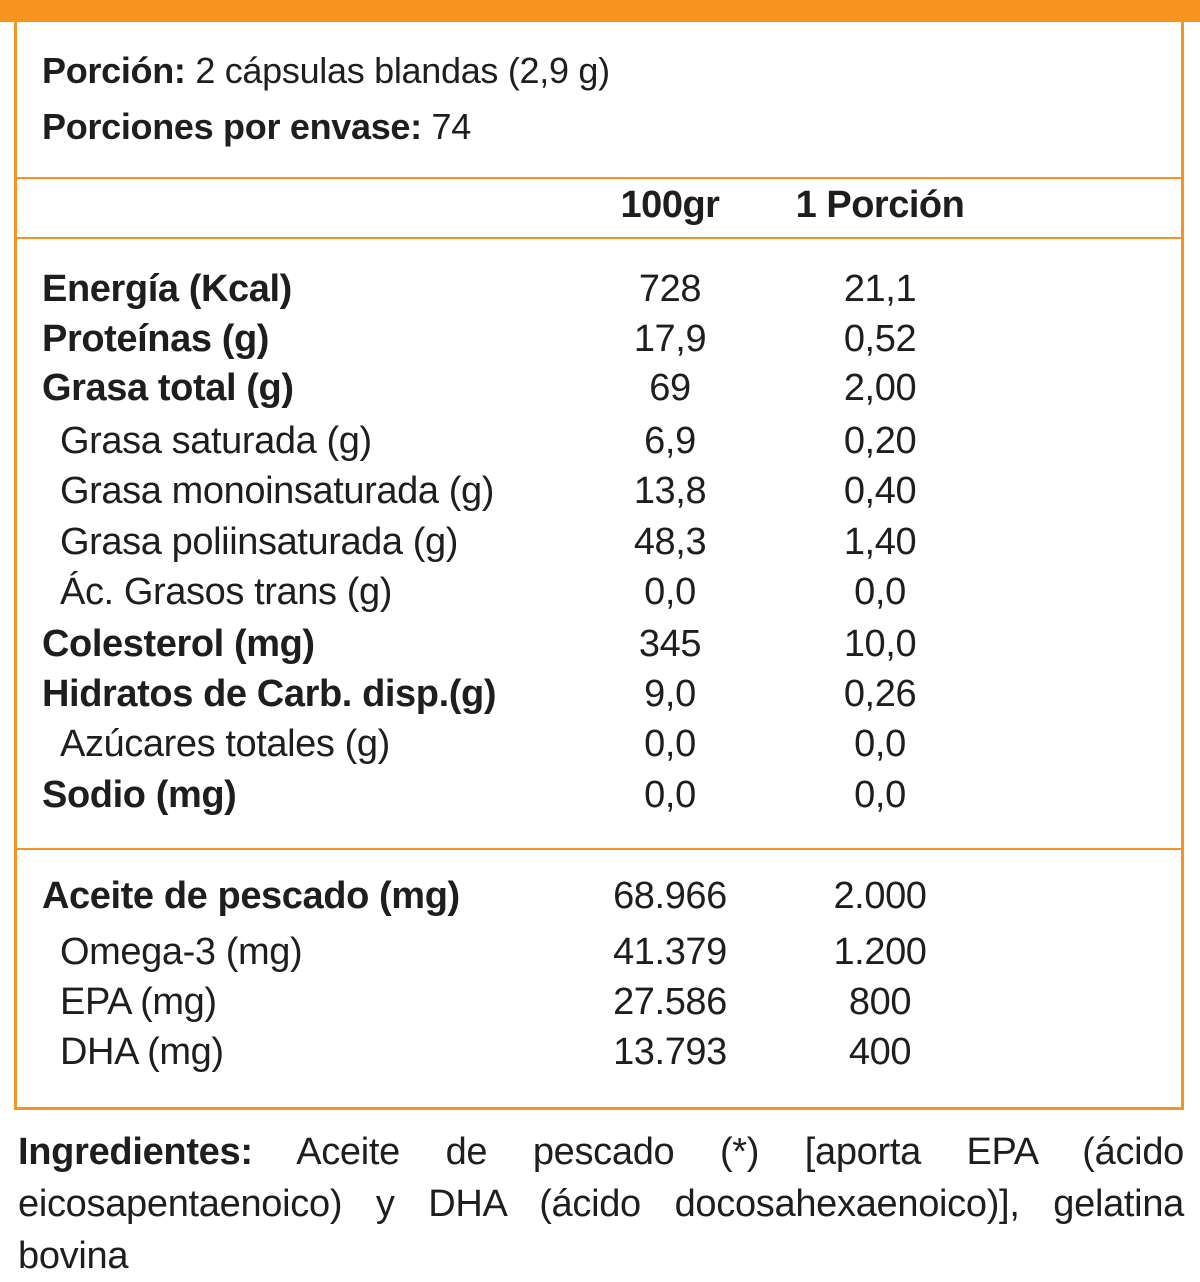 This screenshot has height=1282, width=1200. I want to click on table-row: Energía (Kcal) 728 21,1, so click(600, 293).